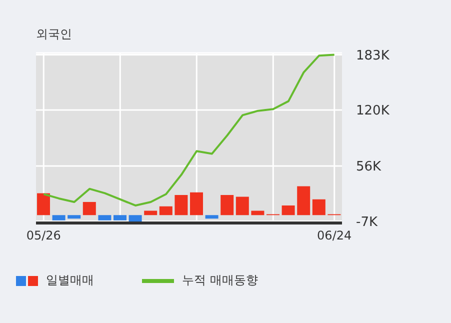  Describe the element at coordinates (43, 235) in the screenshot. I see `x-tick-label: 05/26` at that location.